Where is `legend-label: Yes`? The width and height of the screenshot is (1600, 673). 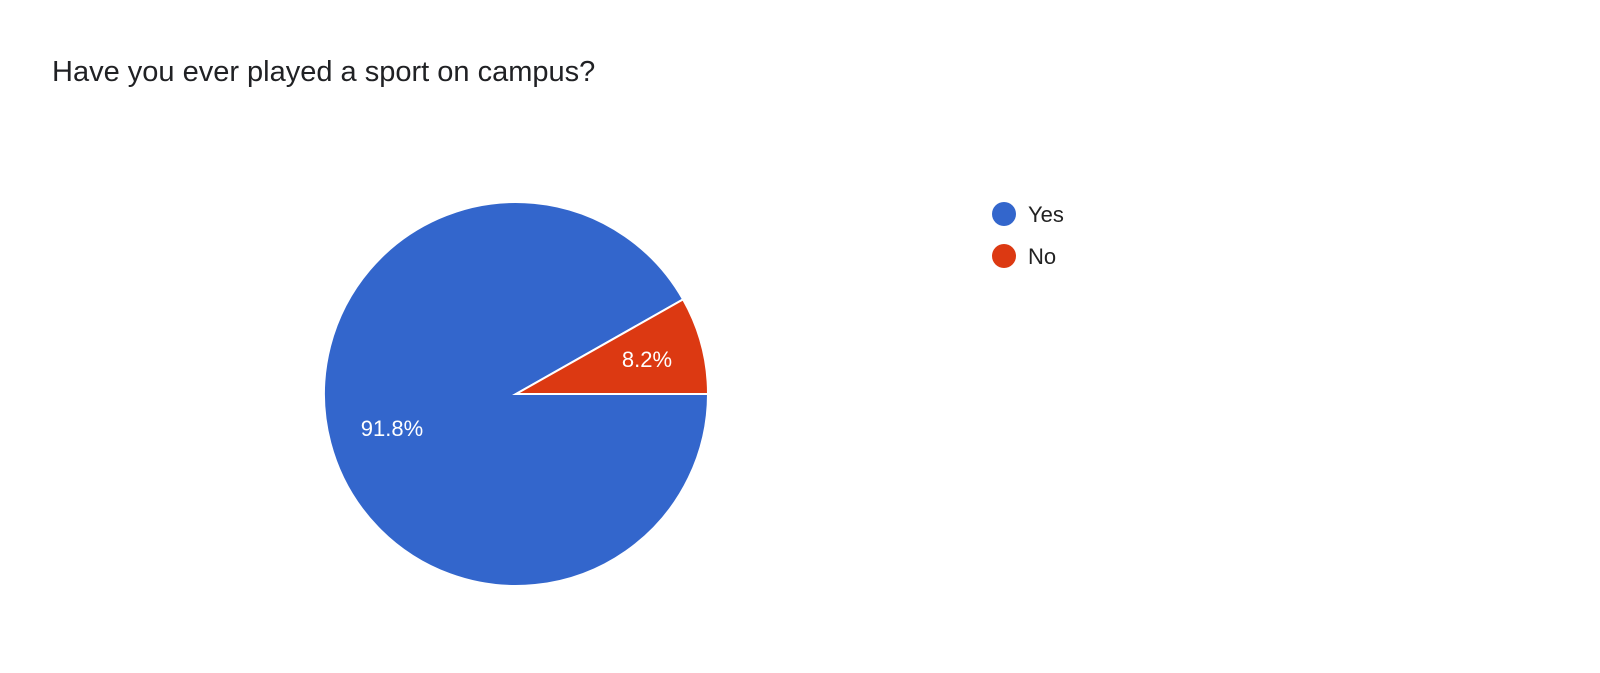
legend-label: Yes is located at coordinates (1046, 214).